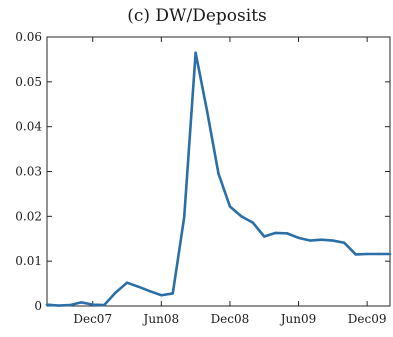  I want to click on y-tick-label: 0.05, so click(28, 82).